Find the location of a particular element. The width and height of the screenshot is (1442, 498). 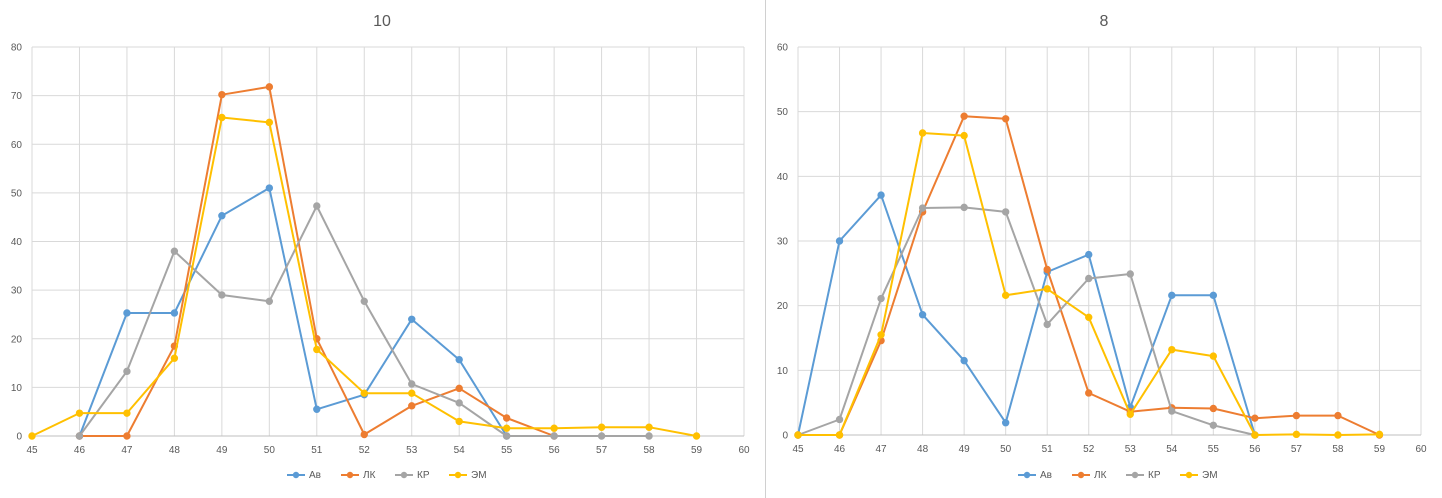

panel-divider is located at coordinates (765, 249).